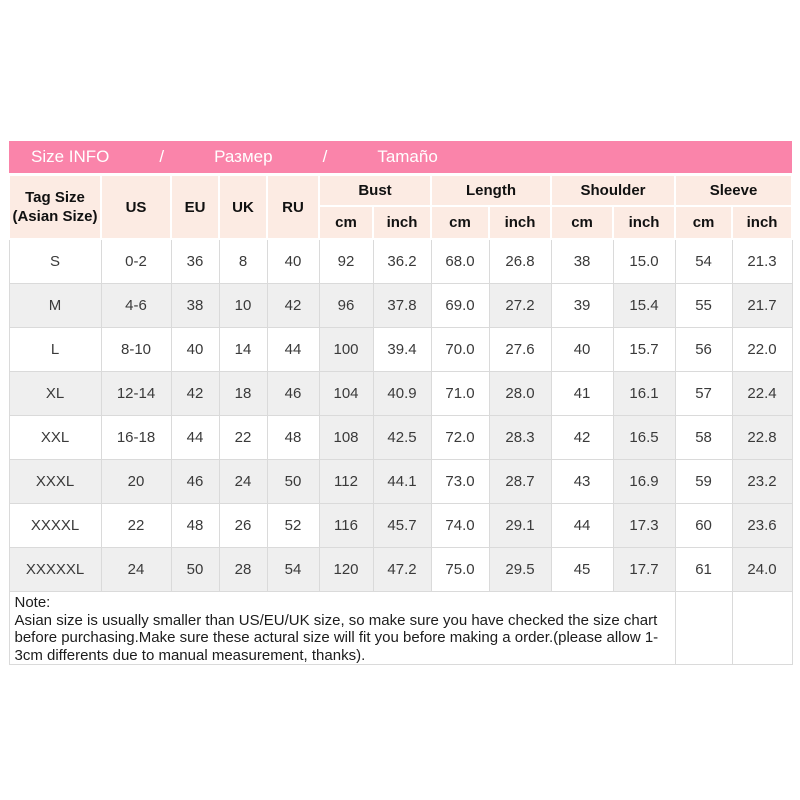 This screenshot has width=800, height=800. Describe the element at coordinates (520, 261) in the screenshot. I see `measurement-cell: 26.8` at that location.